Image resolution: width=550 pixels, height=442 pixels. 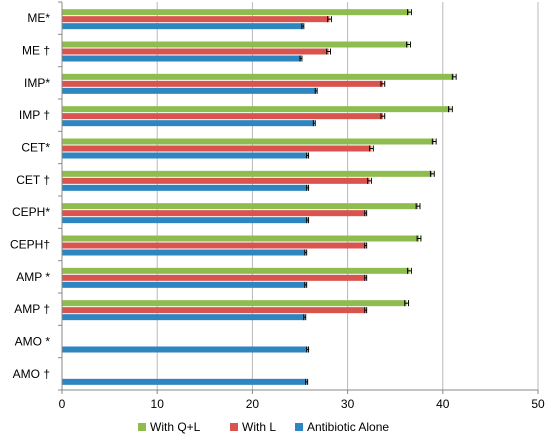 What do you see at coordinates (253, 404) in the screenshot?
I see `x-tick-label: 20` at bounding box center [253, 404].